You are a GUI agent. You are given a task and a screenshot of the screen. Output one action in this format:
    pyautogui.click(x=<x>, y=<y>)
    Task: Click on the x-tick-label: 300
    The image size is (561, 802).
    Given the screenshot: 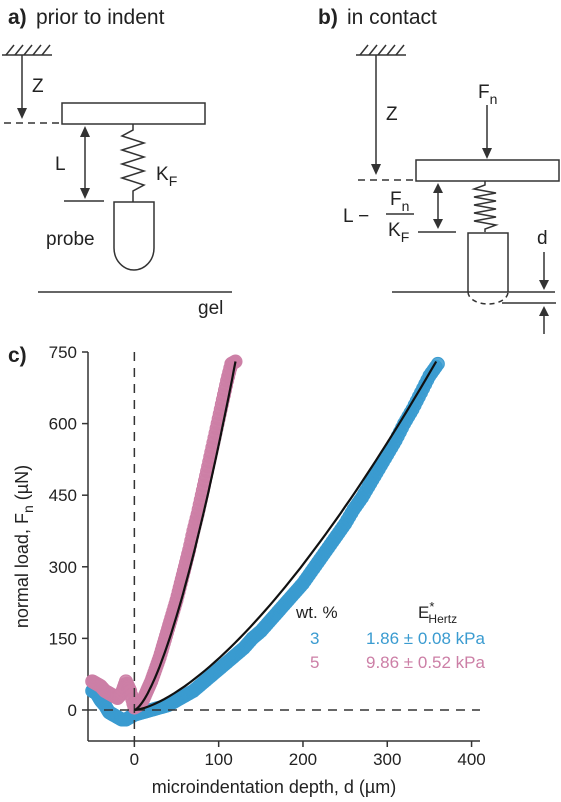 What is the action you would take?
    pyautogui.click(x=387, y=759)
    